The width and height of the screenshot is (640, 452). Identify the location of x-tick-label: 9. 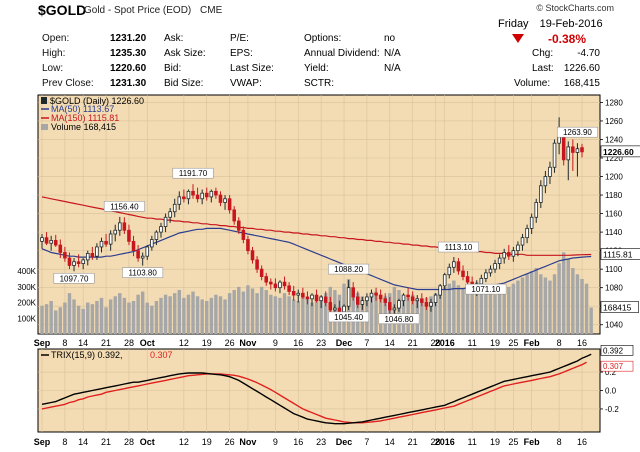
(275, 343).